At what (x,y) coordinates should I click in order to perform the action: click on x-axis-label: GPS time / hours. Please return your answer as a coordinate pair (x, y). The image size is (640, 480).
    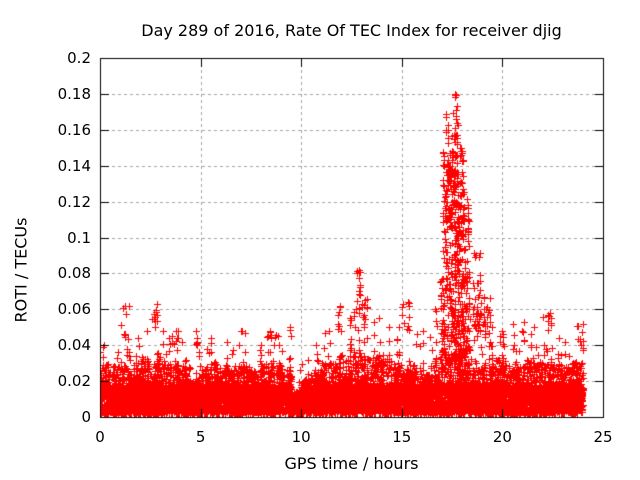
    Looking at the image, I should click on (351, 463).